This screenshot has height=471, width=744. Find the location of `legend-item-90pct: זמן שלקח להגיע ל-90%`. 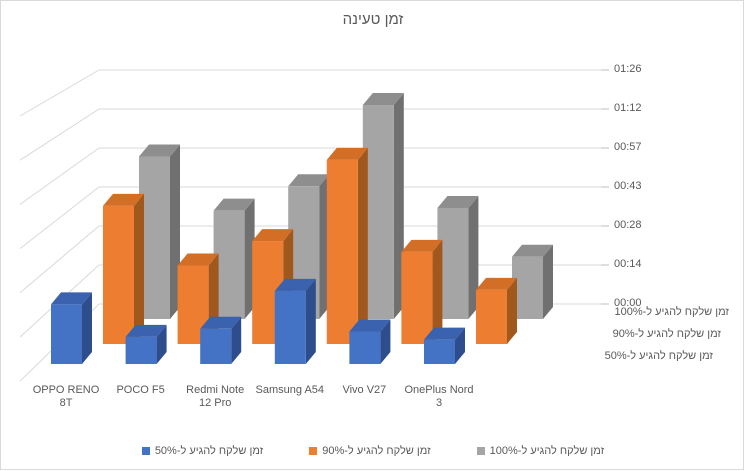

legend-item-90pct: זמן שלקח להגיע ל-90% is located at coordinates (370, 451).